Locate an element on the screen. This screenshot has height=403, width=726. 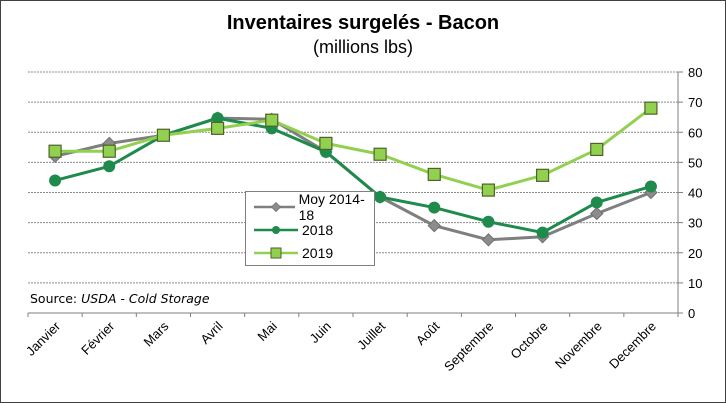
y-tick-label: 80 is located at coordinates (695, 72).